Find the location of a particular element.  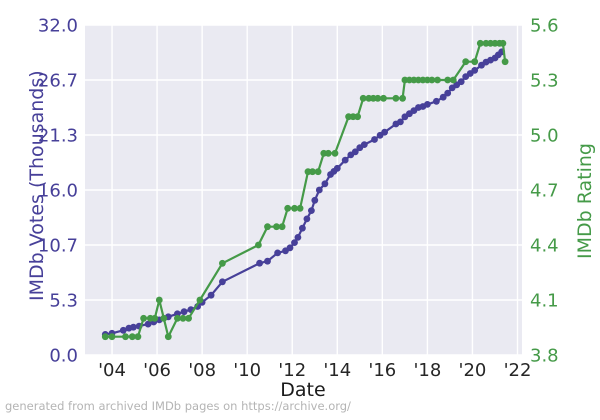

x-axis-label: Date is located at coordinates (303, 390).